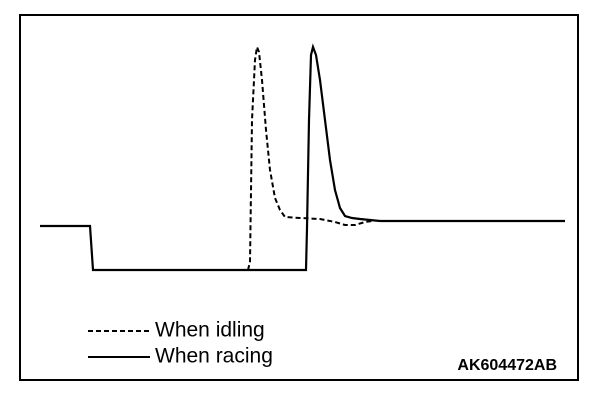  Describe the element at coordinates (210, 330) in the screenshot. I see `legend-label: When idling` at that location.